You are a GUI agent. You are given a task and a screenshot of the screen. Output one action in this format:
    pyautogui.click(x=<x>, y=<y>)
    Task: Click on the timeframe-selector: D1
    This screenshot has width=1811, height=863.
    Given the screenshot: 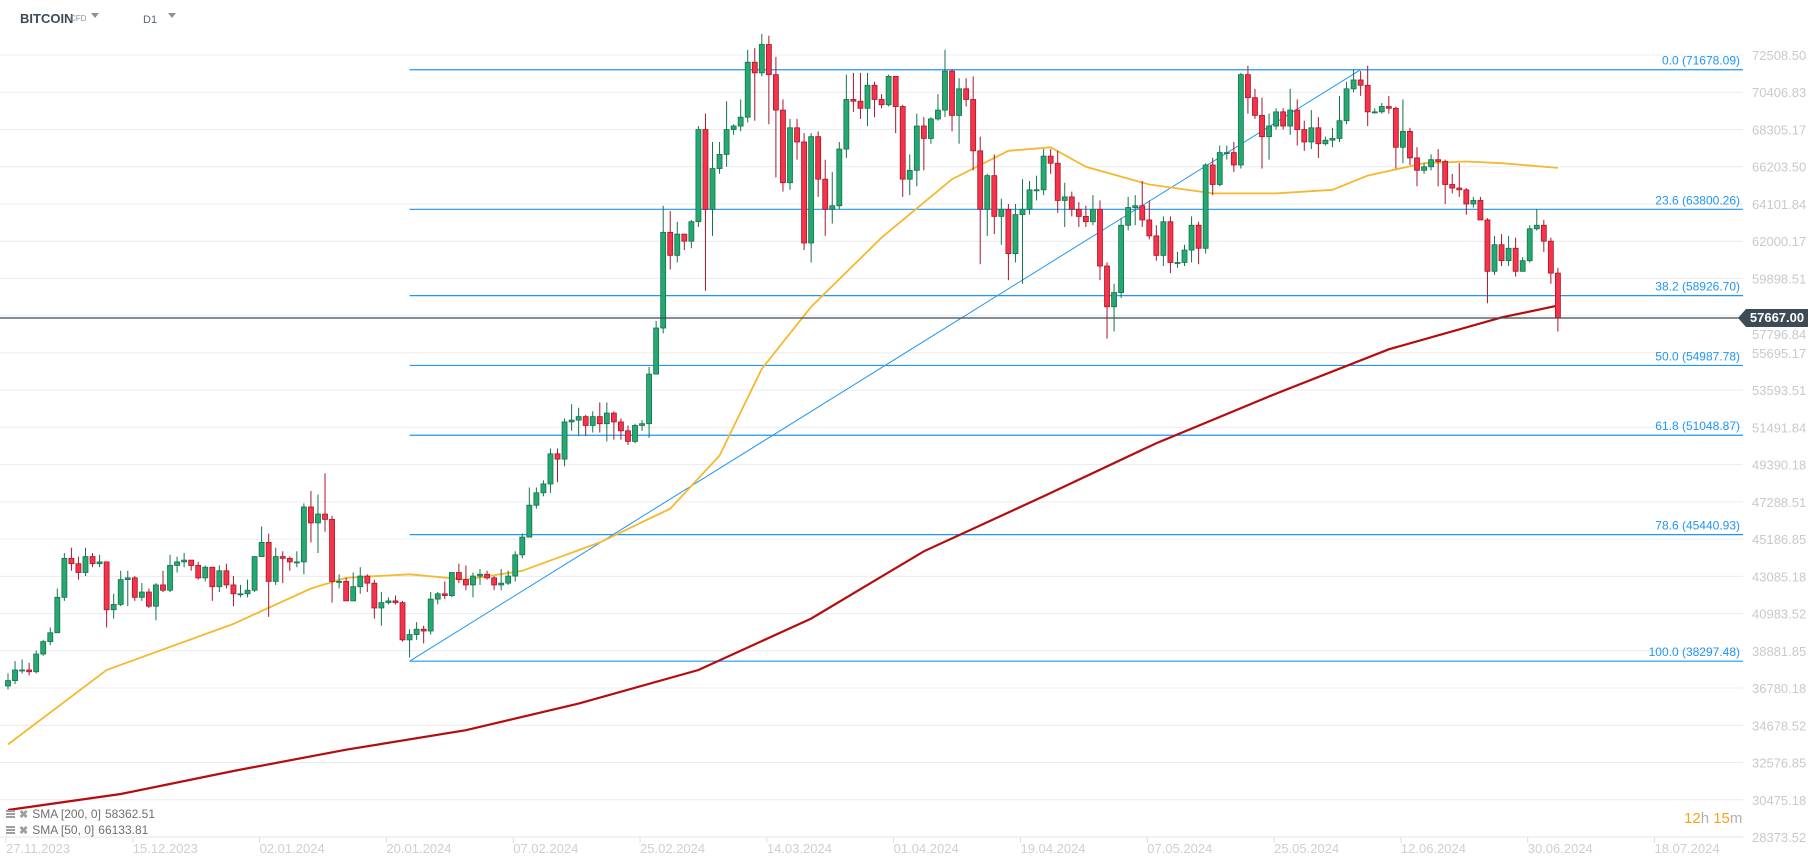 What is the action you would take?
    pyautogui.click(x=150, y=20)
    